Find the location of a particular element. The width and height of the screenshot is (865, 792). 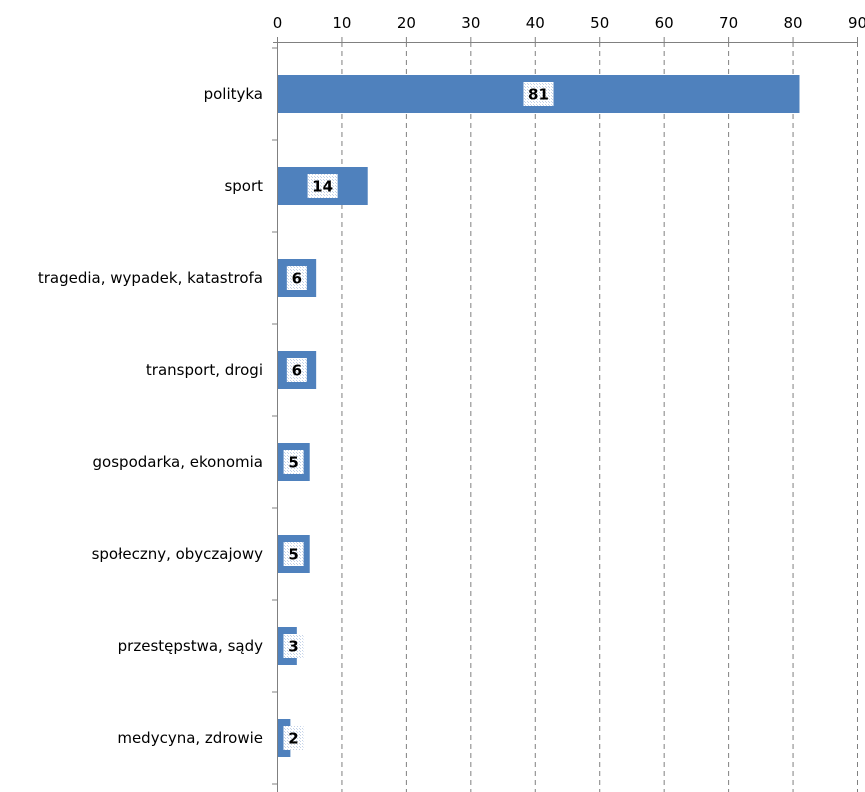

category-label: transport, drogi is located at coordinates (204, 370).